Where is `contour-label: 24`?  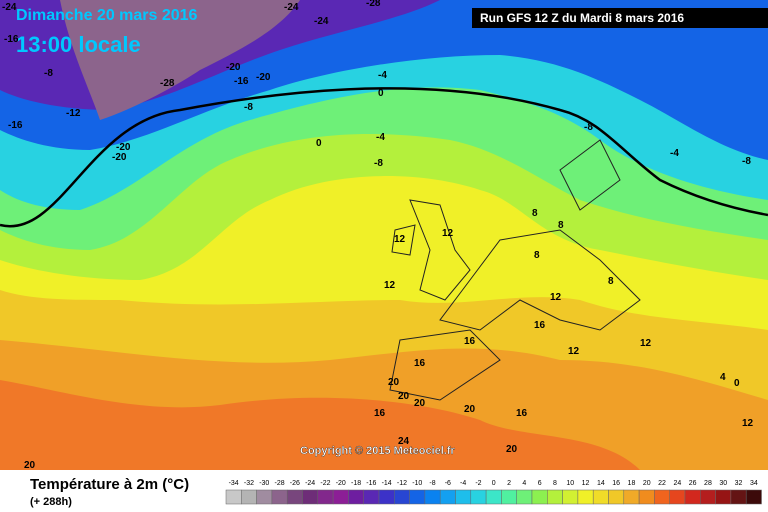
contour-label: 24 is located at coordinates (404, 441).